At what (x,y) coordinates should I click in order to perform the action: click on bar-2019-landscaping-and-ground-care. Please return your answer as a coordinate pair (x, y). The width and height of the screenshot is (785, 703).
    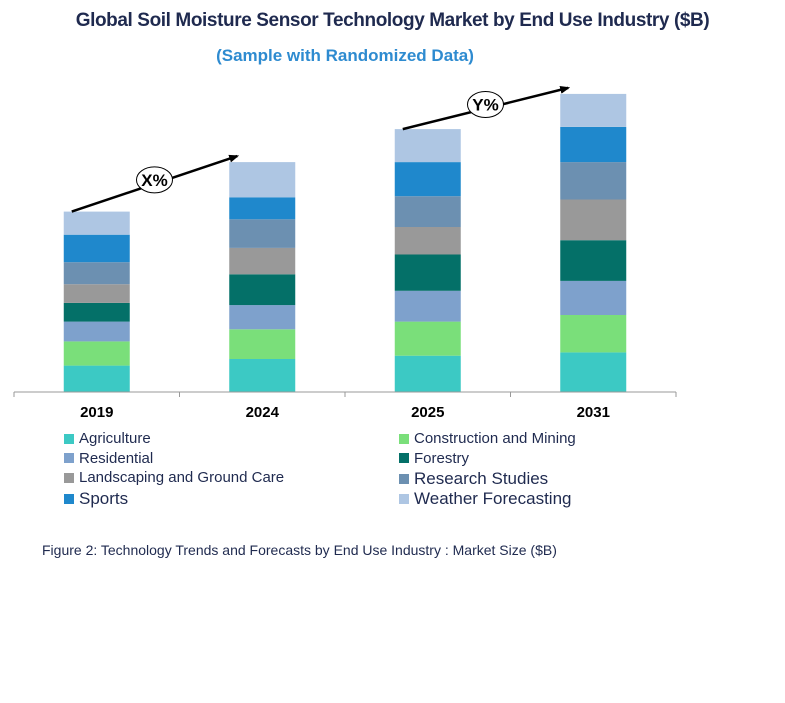
    Looking at the image, I should click on (96, 293).